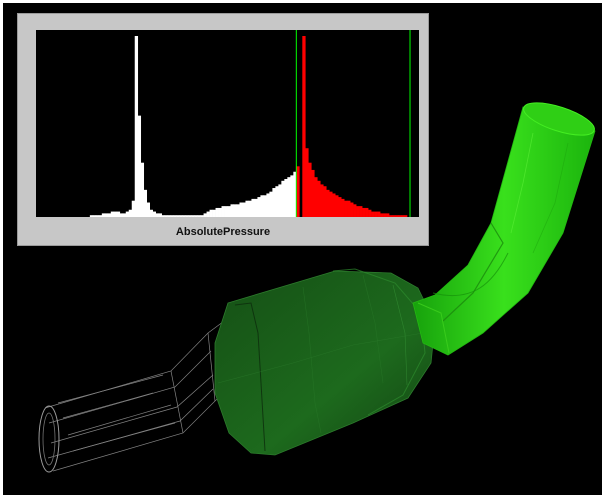  Describe the element at coordinates (137, 392) in the screenshot. I see `inlet-pipe` at that location.